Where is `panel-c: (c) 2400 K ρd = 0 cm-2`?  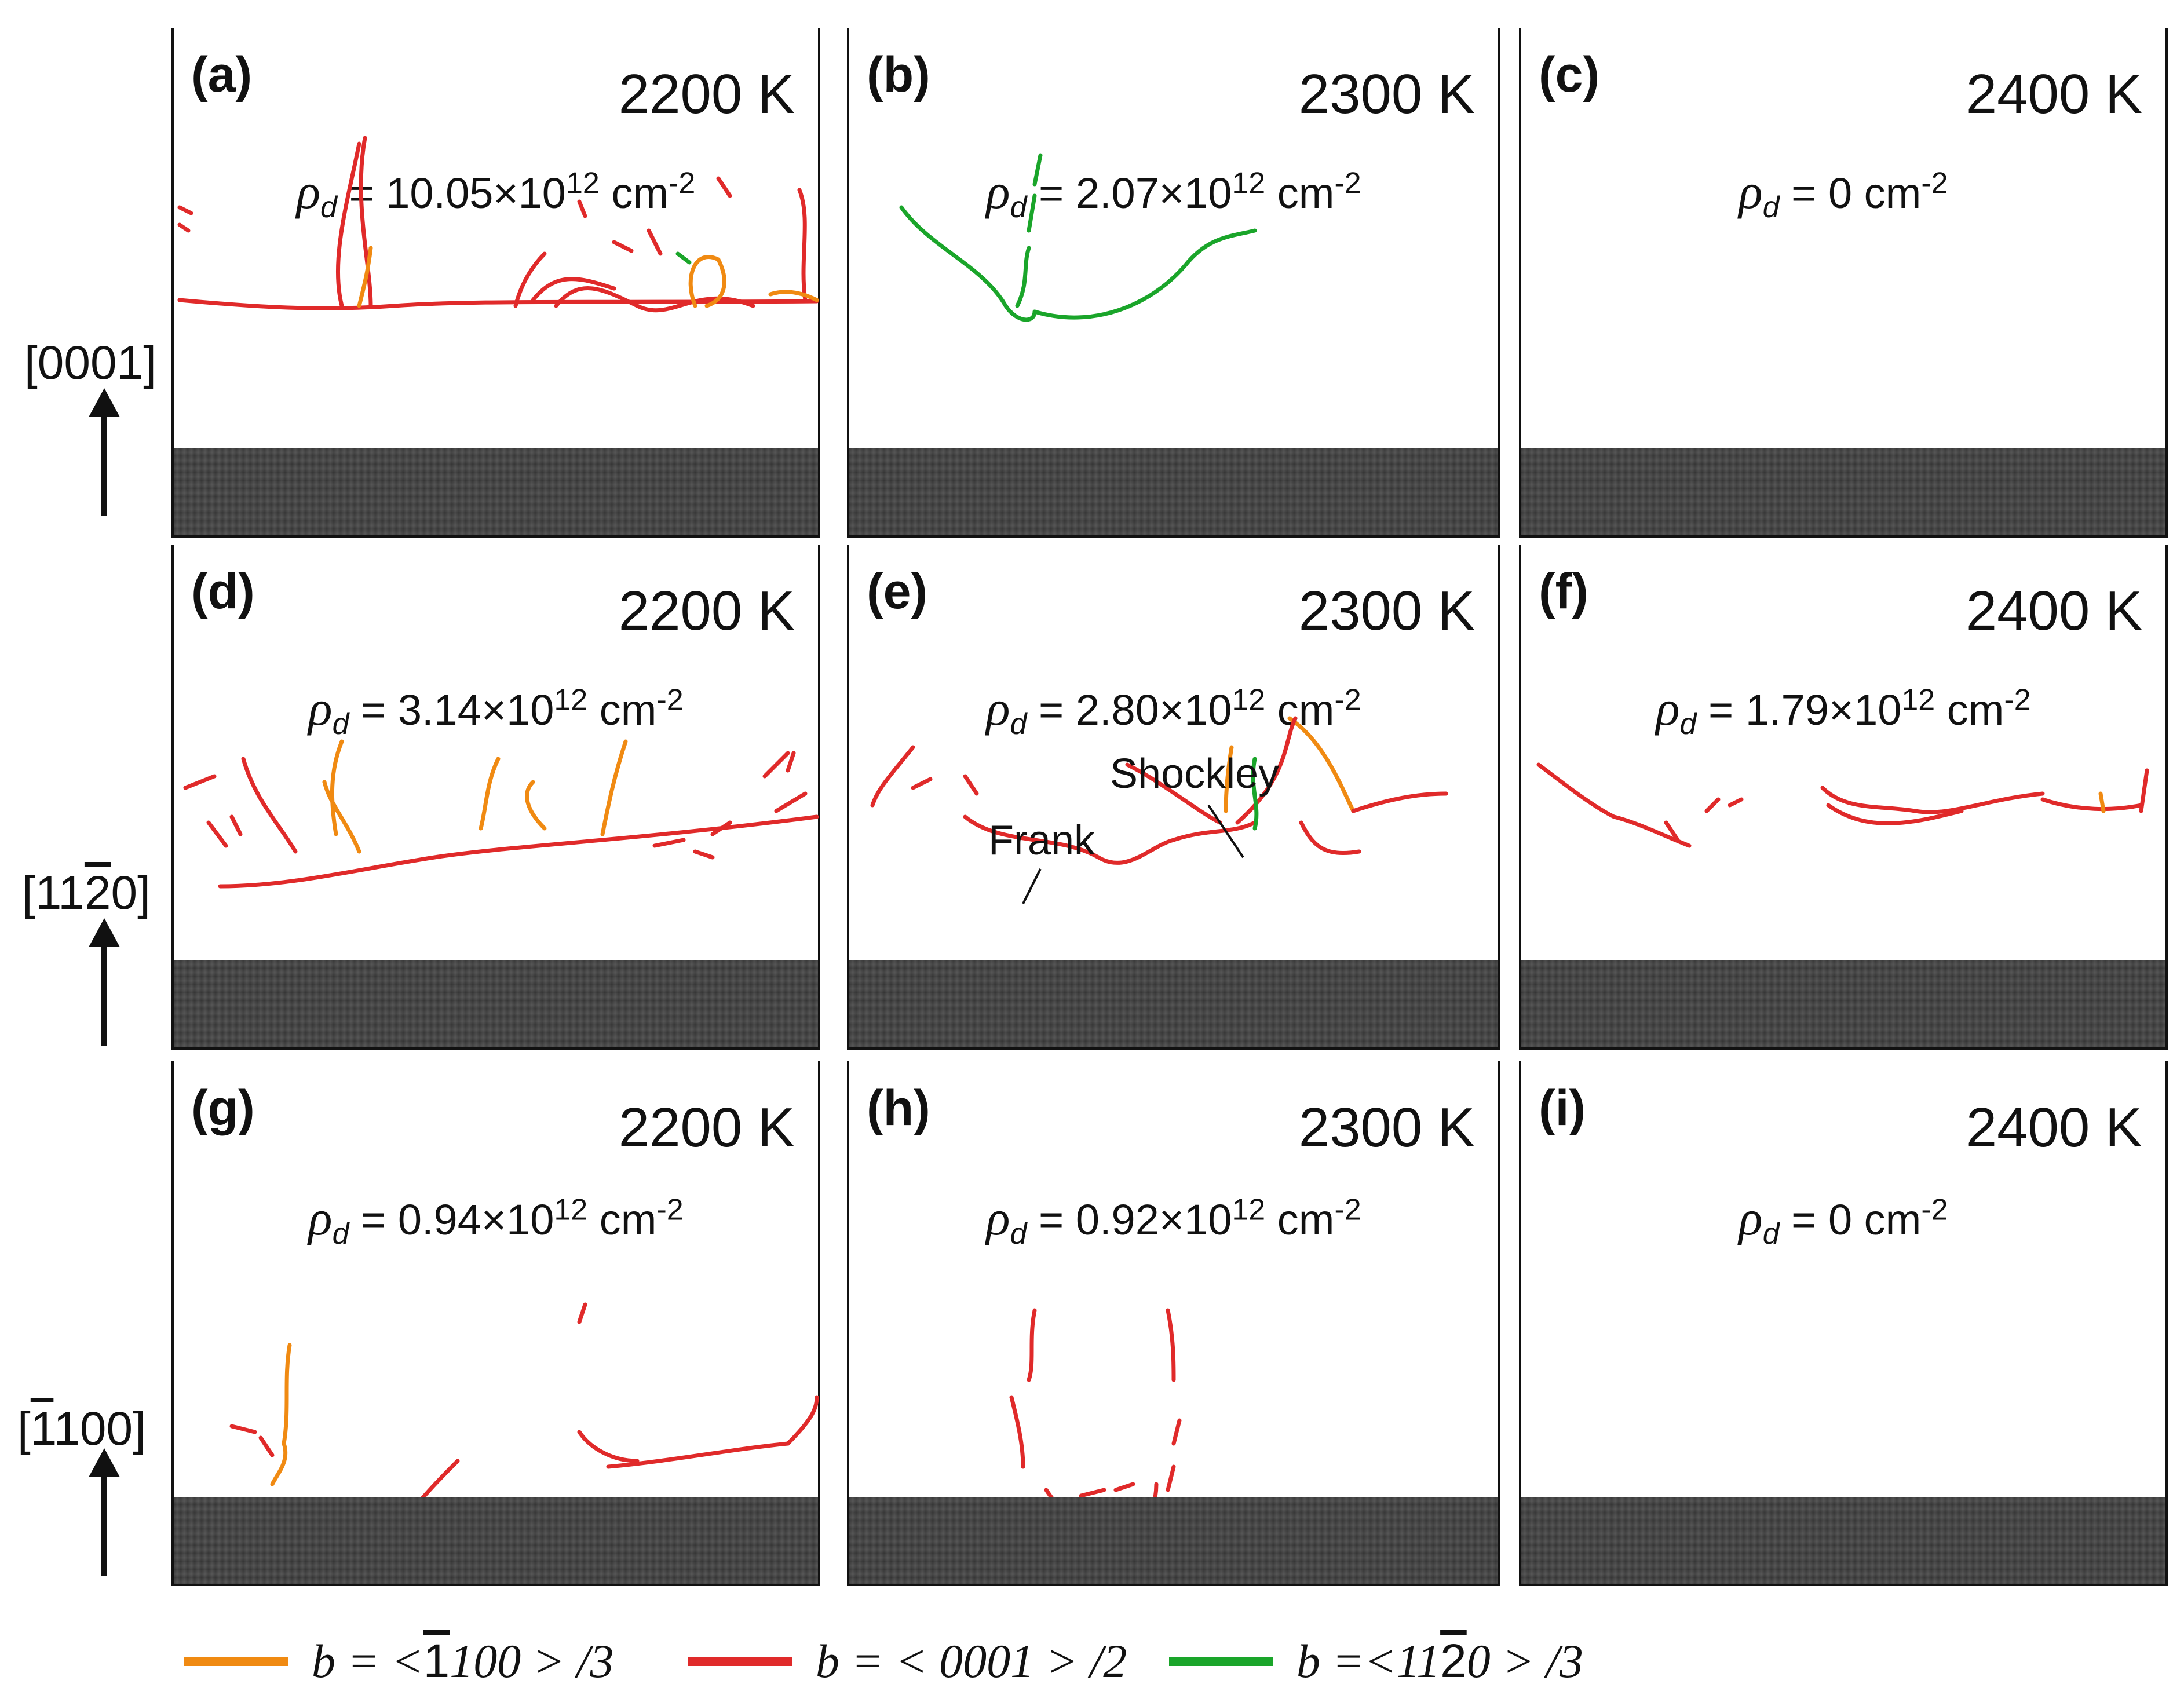 panel-c: (c) 2400 K ρd = 0 cm-2 is located at coordinates (1844, 283).